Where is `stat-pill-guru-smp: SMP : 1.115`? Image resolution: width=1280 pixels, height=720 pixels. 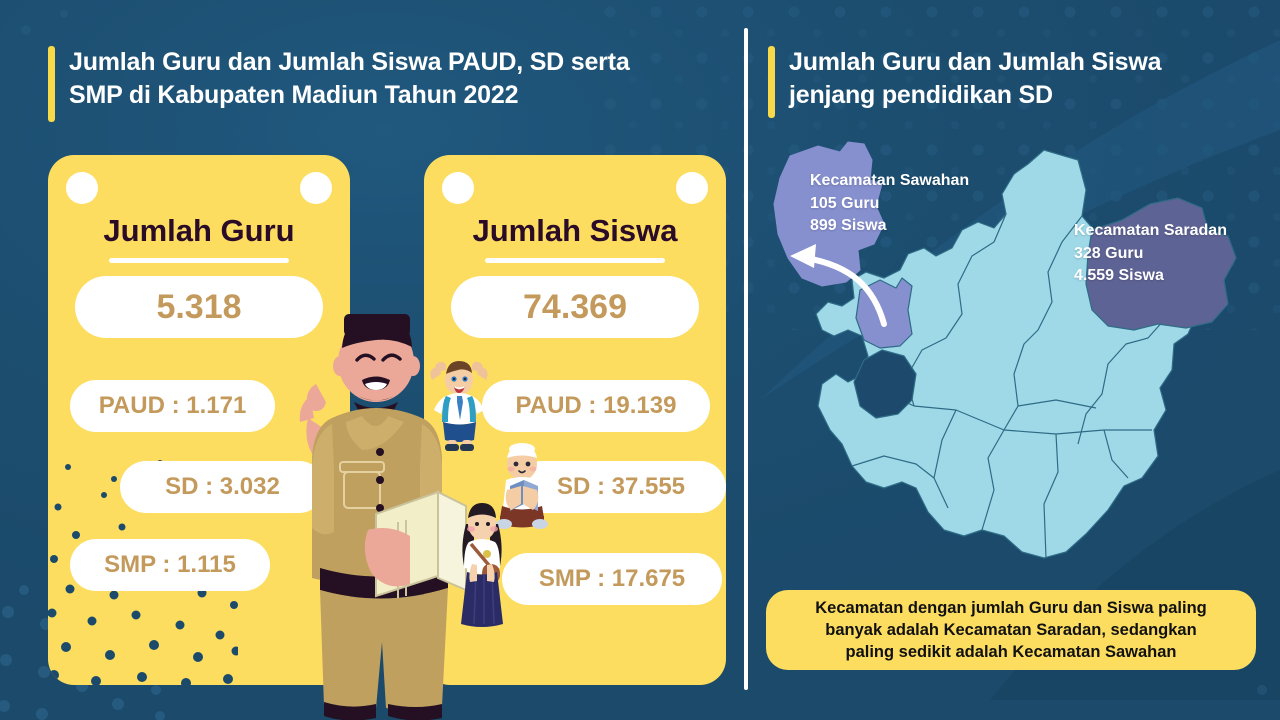
stat-pill-guru-smp: SMP : 1.115 is located at coordinates (170, 565).